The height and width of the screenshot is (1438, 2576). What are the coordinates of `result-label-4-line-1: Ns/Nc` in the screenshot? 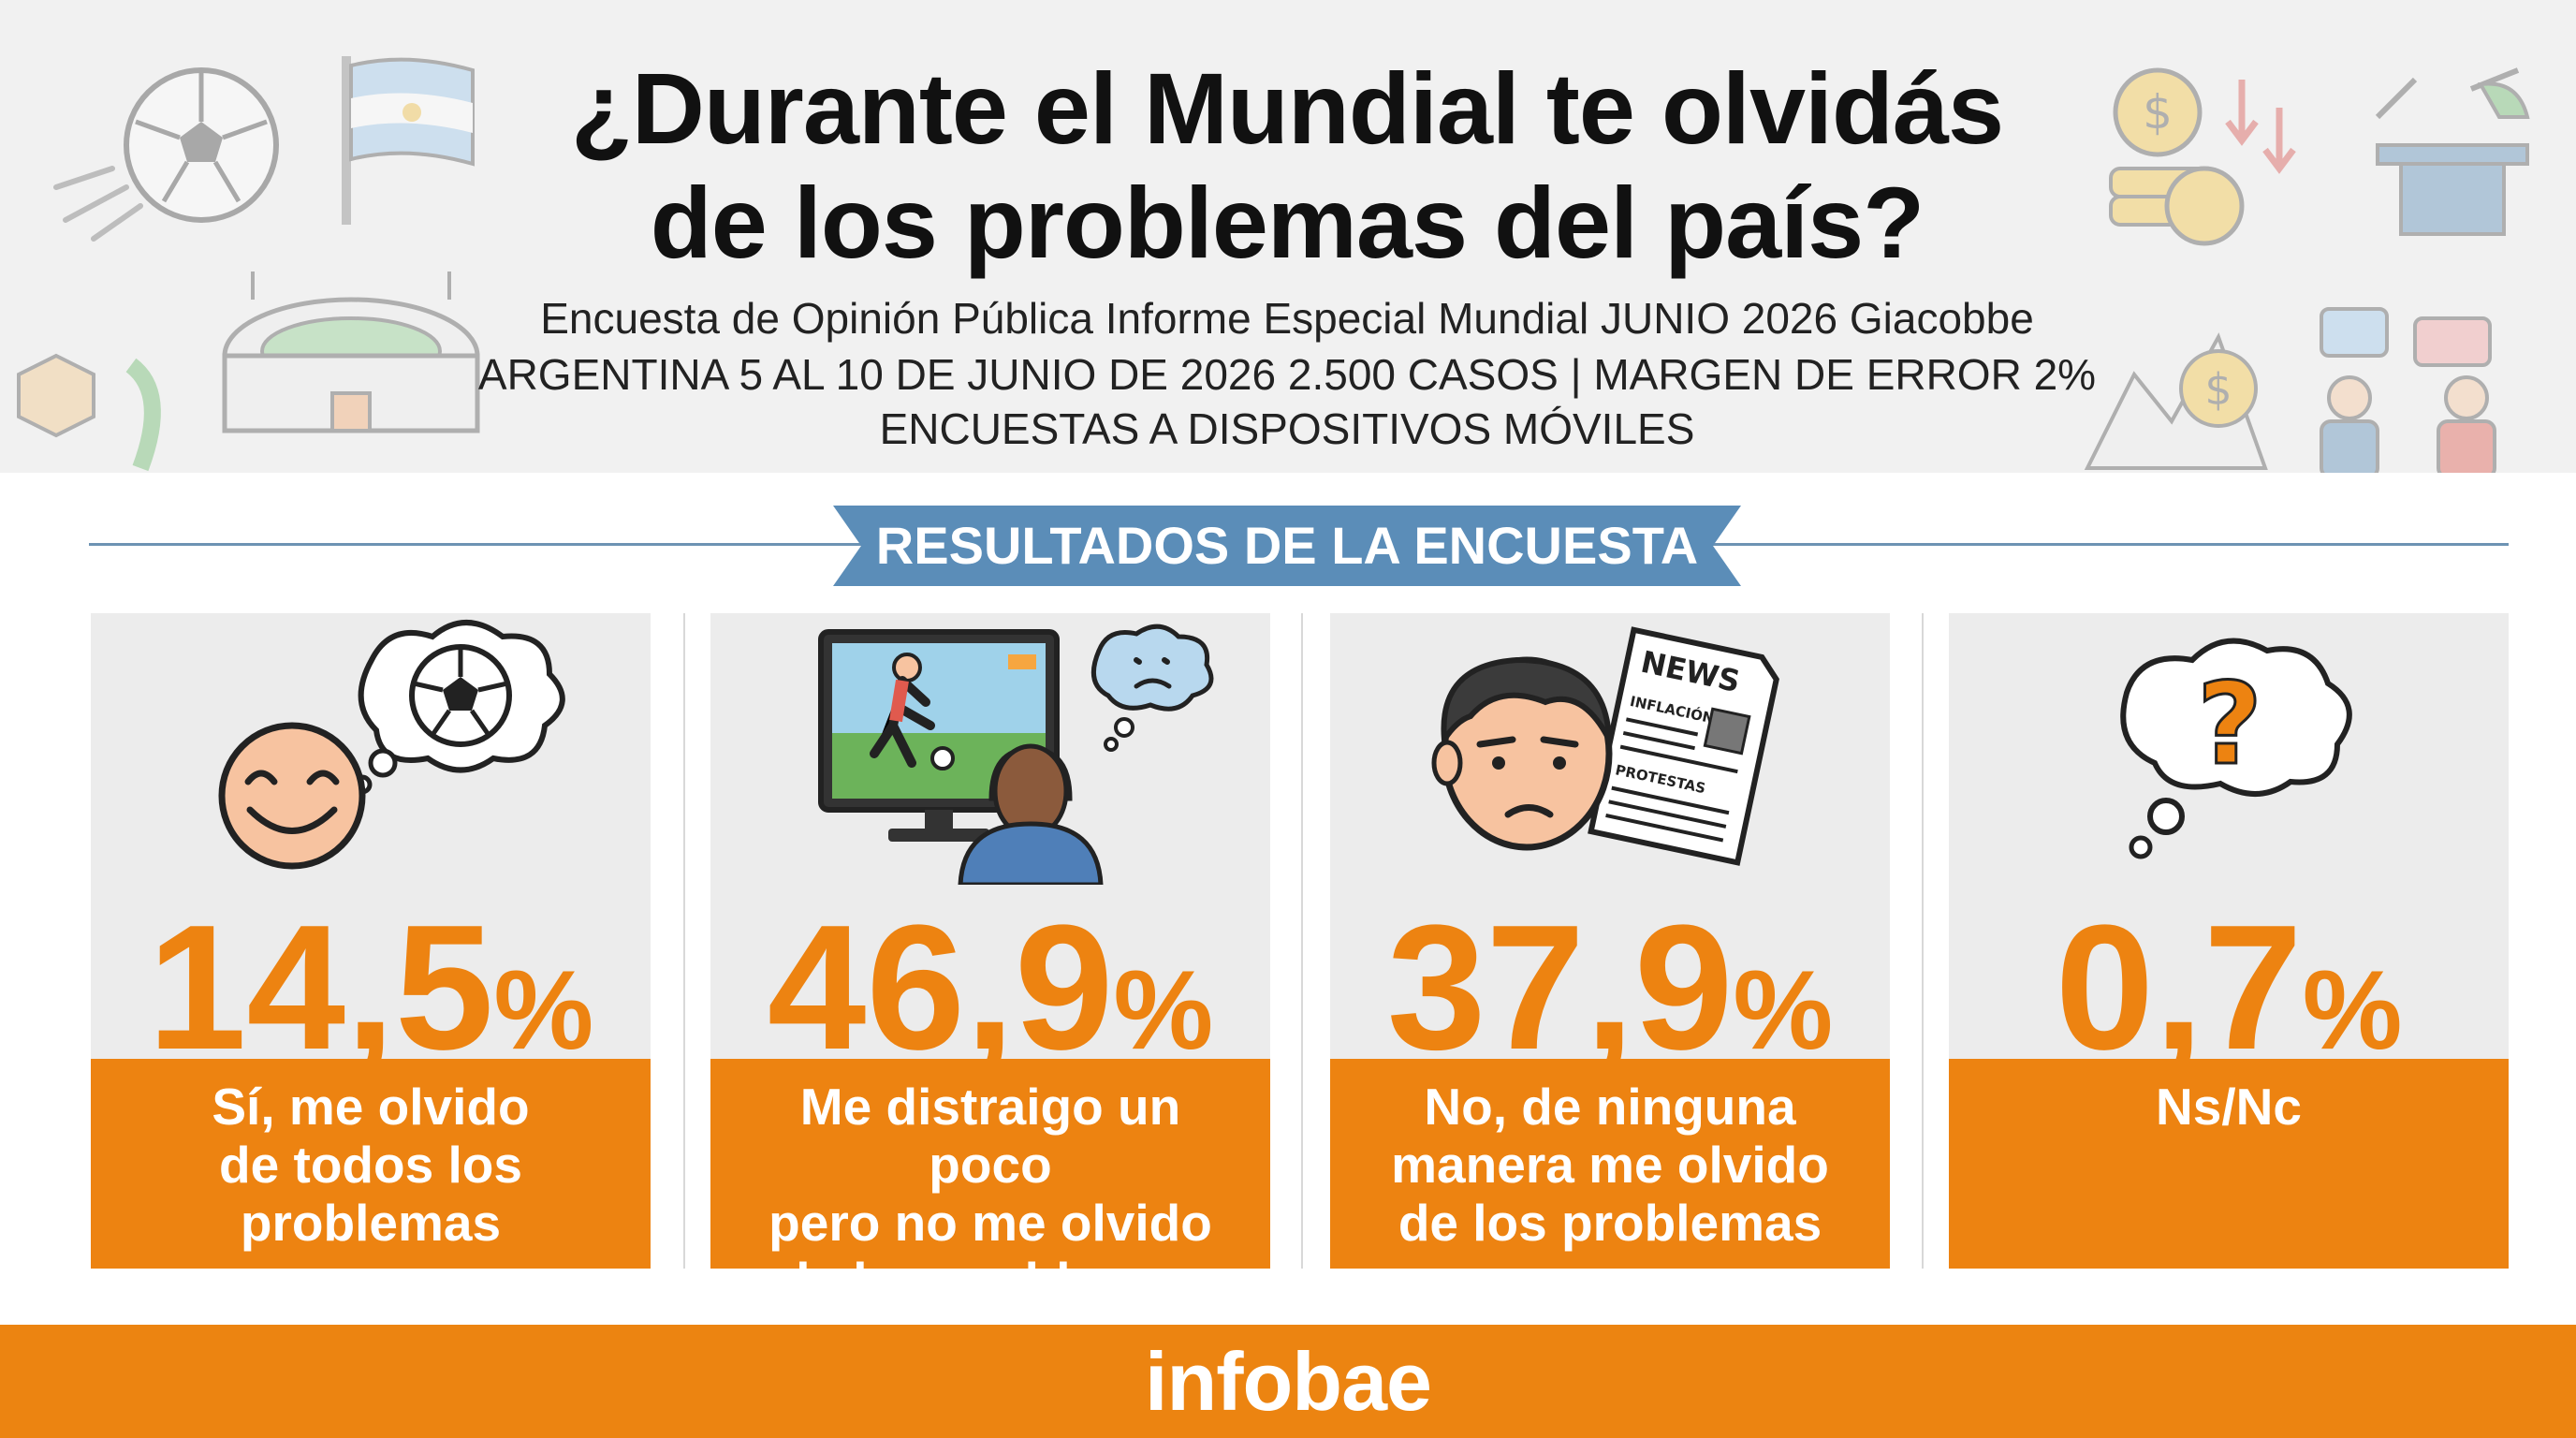 It's located at (2229, 1107).